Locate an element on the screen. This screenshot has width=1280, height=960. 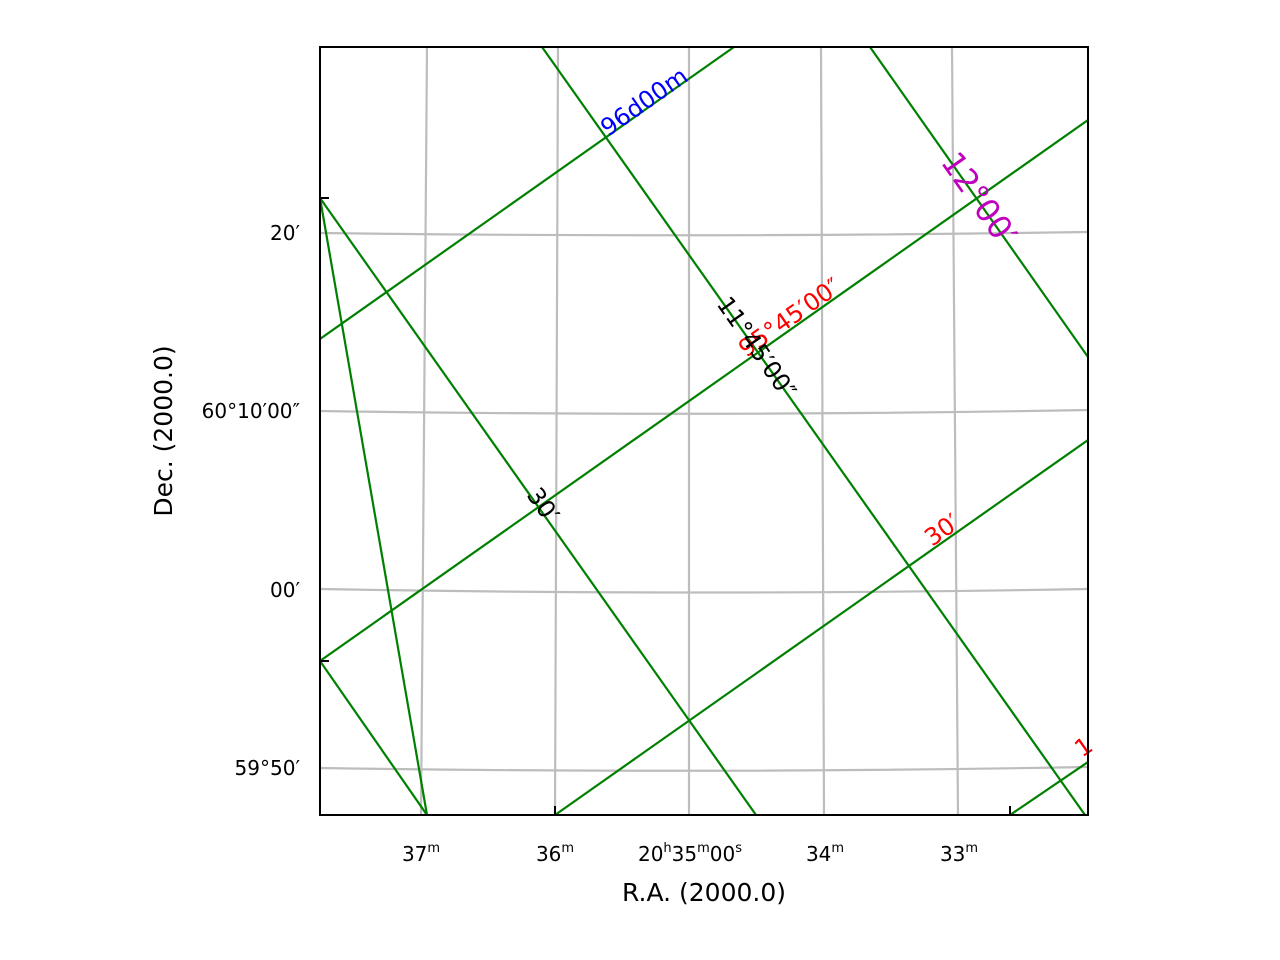
y-tick-label-20: 20′ is located at coordinates (285, 233).